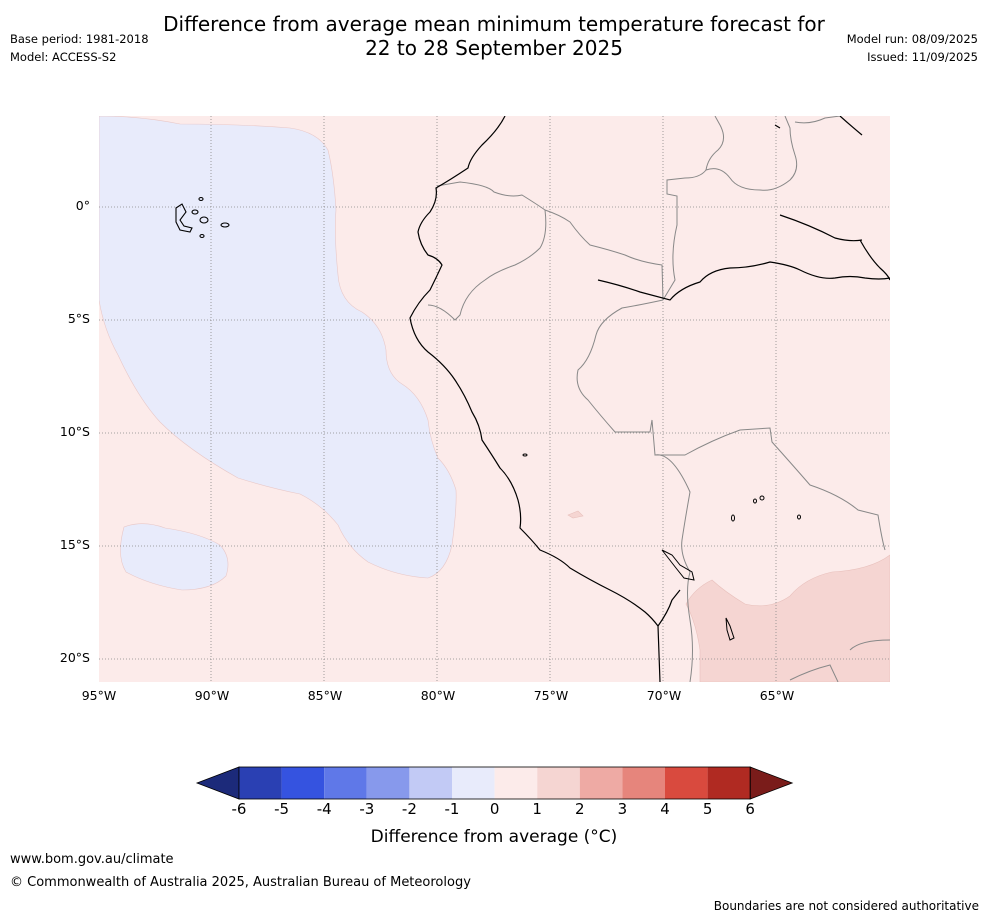 The image size is (988, 919). Describe the element at coordinates (74, 431) in the screenshot. I see `lat-label-10s: 10°S` at that location.